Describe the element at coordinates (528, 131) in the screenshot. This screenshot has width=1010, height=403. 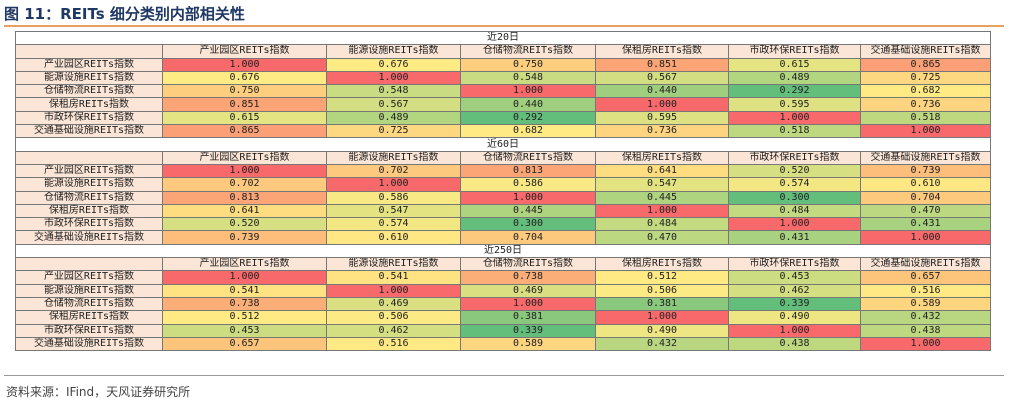
I see `value-cell: 0.682` at that location.